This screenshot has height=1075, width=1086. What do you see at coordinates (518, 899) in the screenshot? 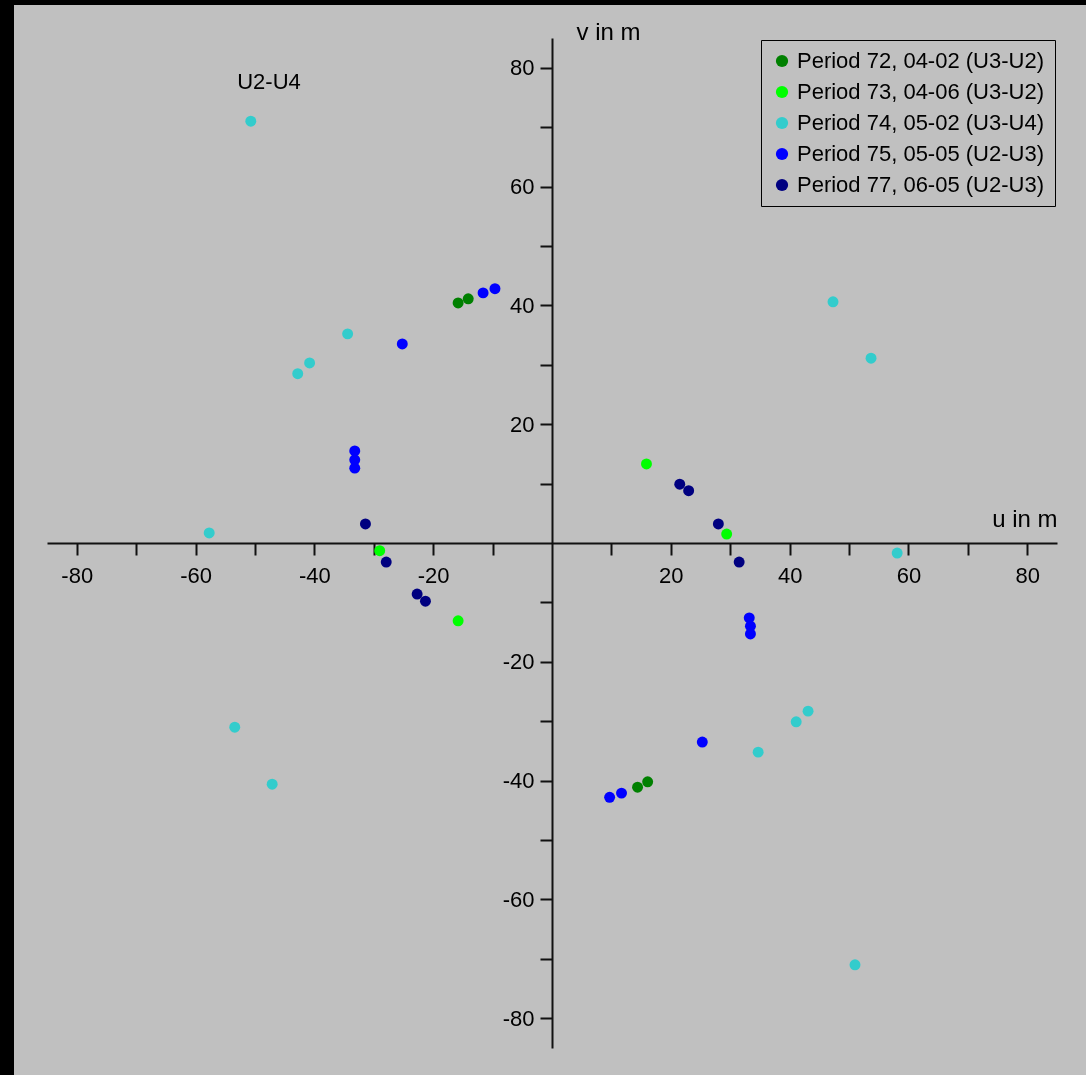
I see `y-tick-label: -60` at bounding box center [518, 899].